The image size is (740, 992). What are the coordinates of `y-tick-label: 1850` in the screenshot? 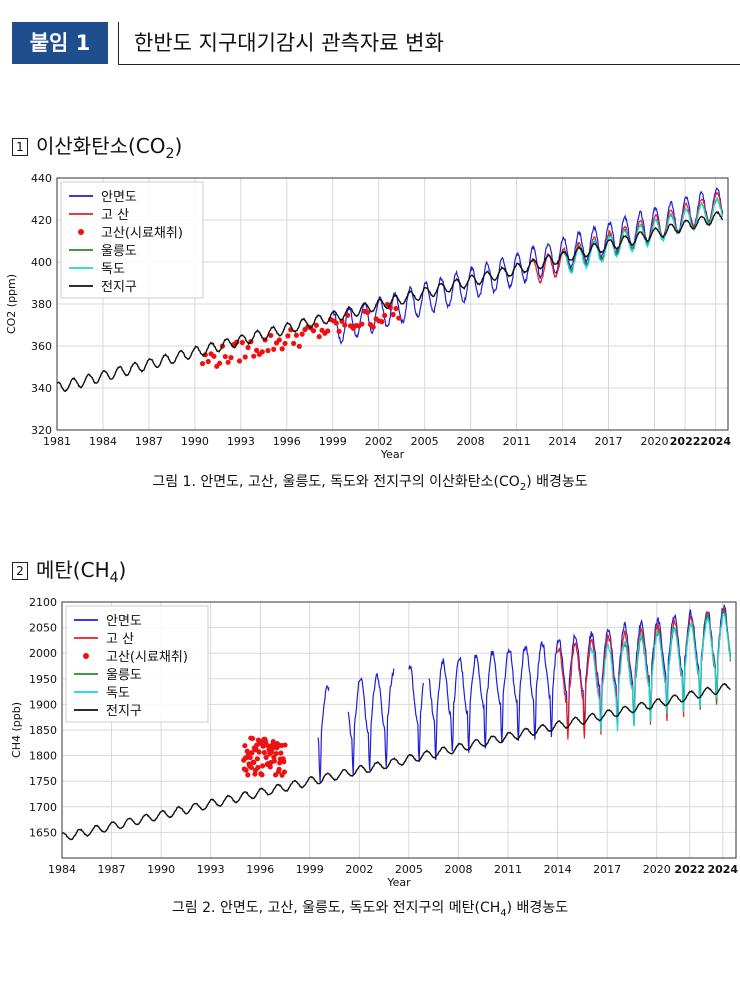 It's located at (43, 730).